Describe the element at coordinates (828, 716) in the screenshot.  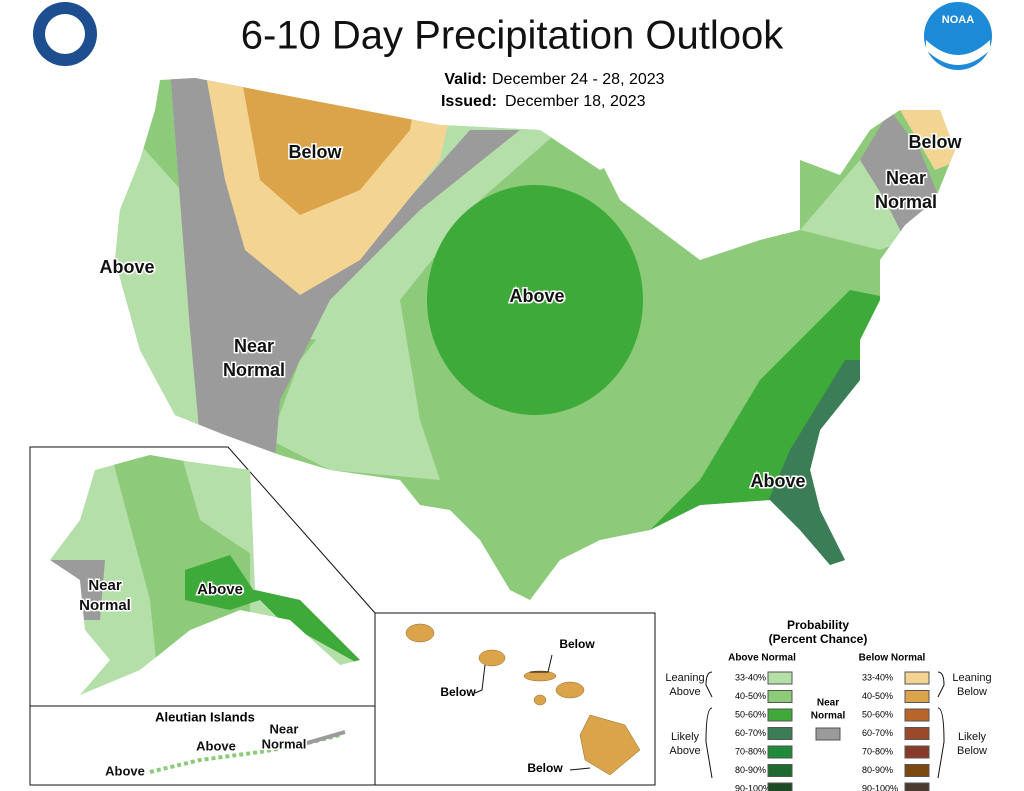
I see `legend-group: Normal` at that location.